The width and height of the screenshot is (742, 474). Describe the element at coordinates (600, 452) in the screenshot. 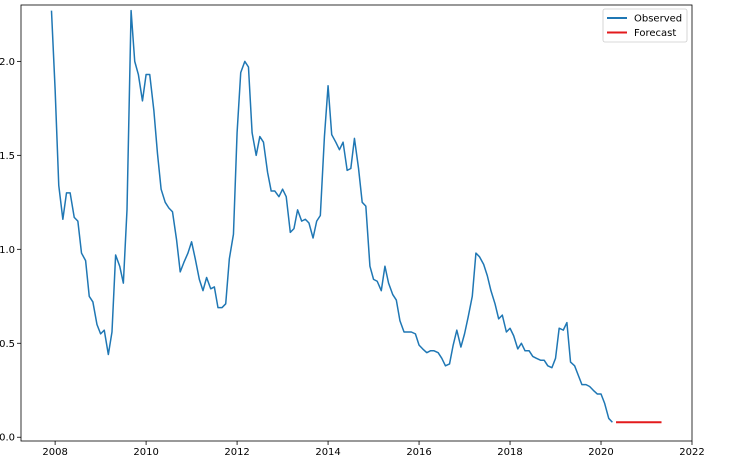

I see `x-tick-label: 2020` at that location.